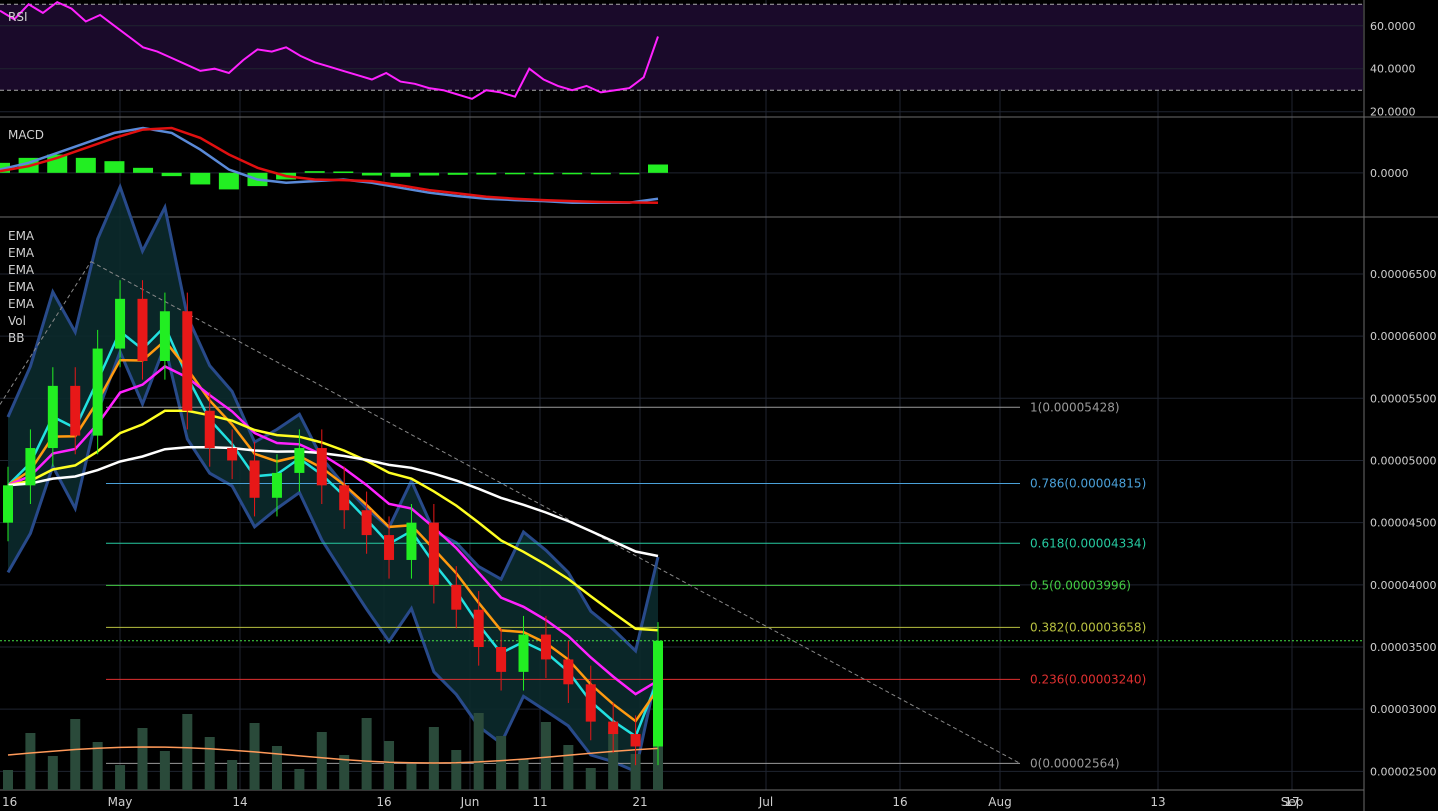 The height and width of the screenshot is (811, 1438). What do you see at coordinates (1403, 709) in the screenshot?
I see `price-tick-label: 0.00003000` at bounding box center [1403, 709].